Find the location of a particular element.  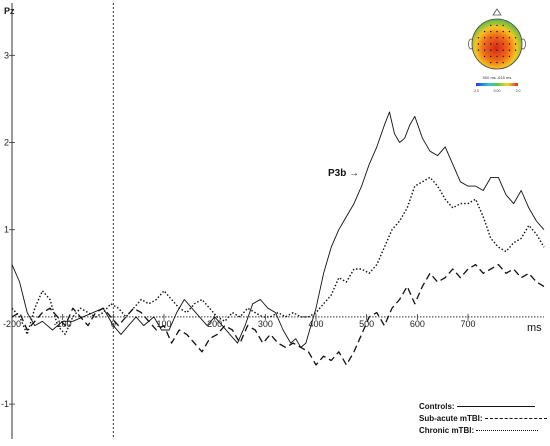

x-tick-label: 600 is located at coordinates (417, 324).